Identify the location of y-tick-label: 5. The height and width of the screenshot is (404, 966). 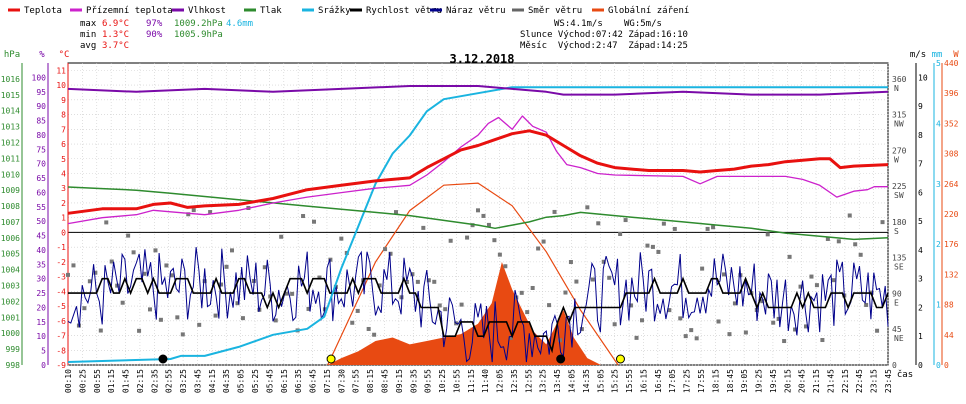
(938, 63).